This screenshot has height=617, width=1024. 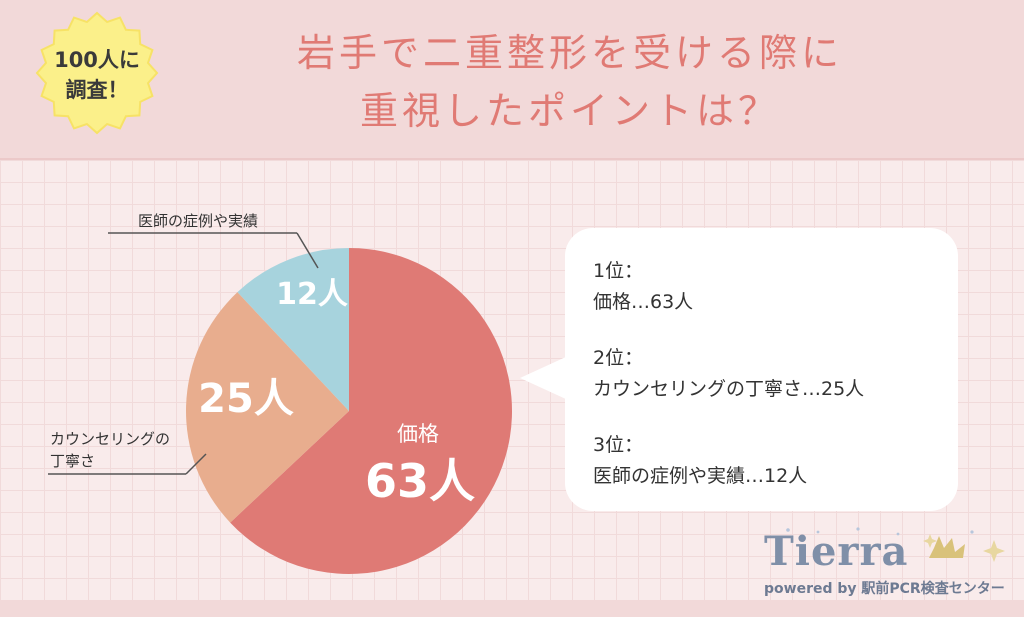 What do you see at coordinates (293, 329) in the screenshot?
I see `pie-slice-doctor` at bounding box center [293, 329].